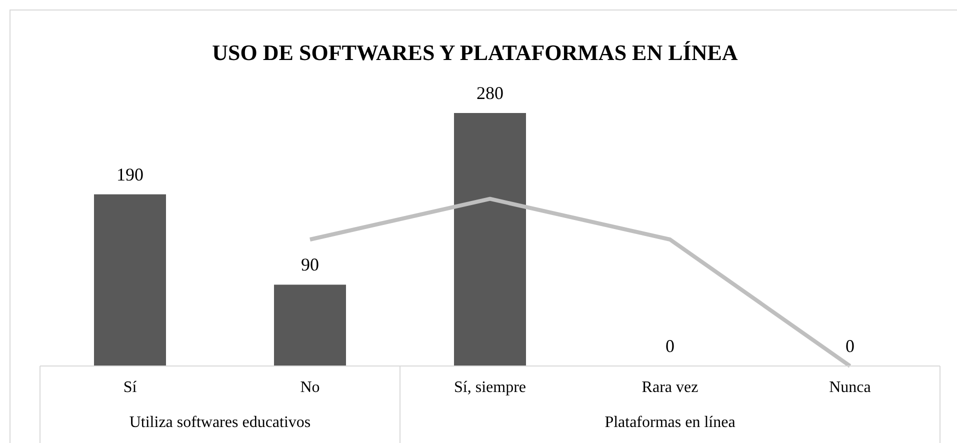  Describe the element at coordinates (310, 387) in the screenshot. I see `x-tick-label: No` at that location.